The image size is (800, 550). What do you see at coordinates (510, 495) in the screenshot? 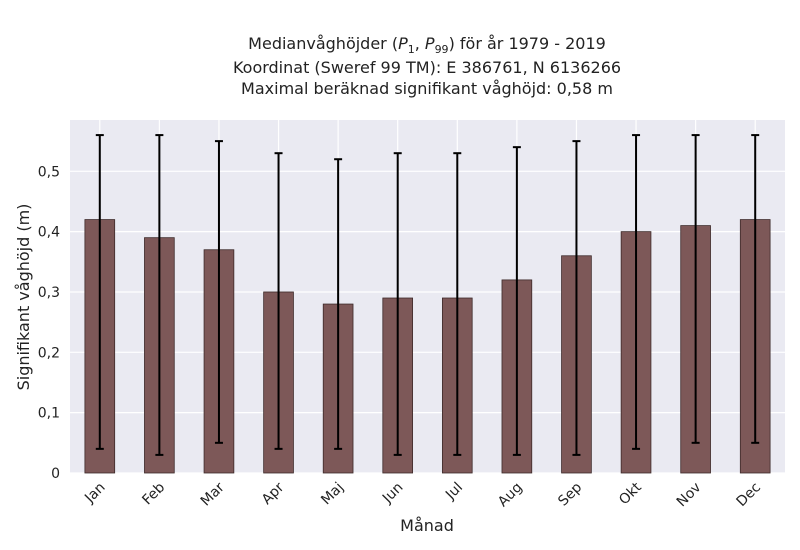
I see `x-tick-label: Aug` at bounding box center [510, 495].